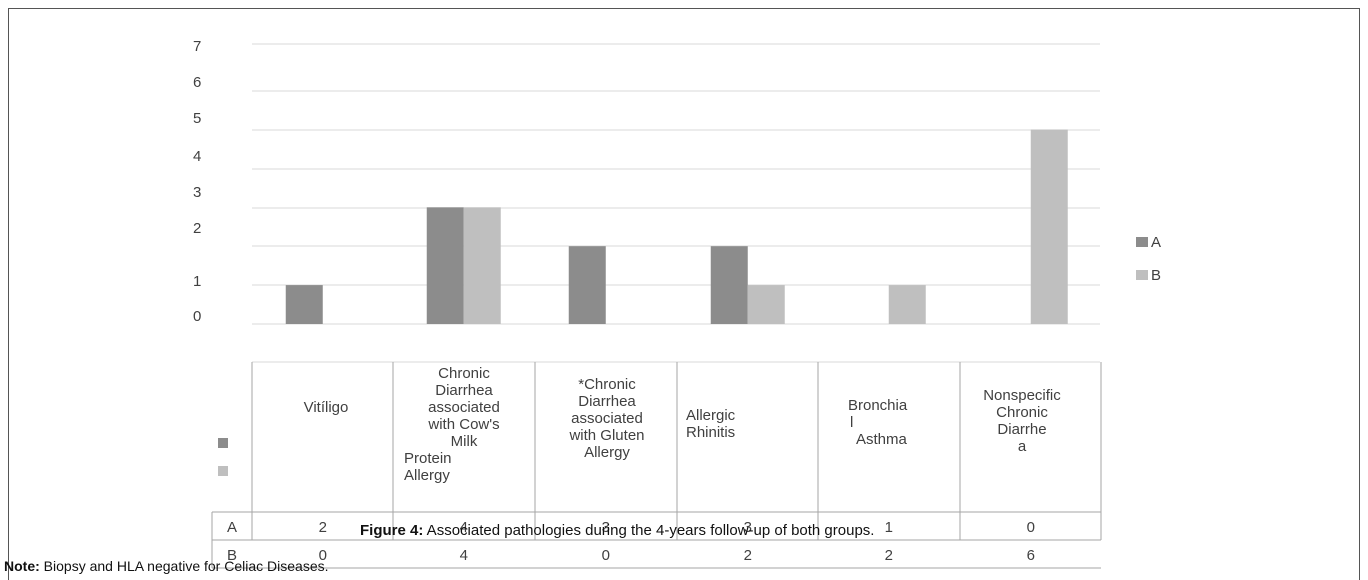 Image resolution: width=1368 pixels, height=580 pixels. What do you see at coordinates (1142, 275) in the screenshot?
I see `legend-swatch-b` at bounding box center [1142, 275].